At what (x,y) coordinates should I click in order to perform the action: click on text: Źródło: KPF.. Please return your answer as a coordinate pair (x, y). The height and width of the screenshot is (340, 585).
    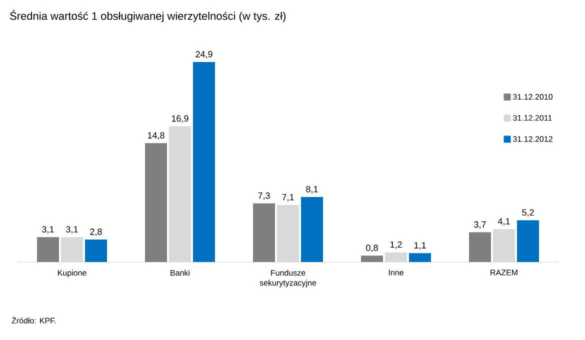
    Looking at the image, I should click on (34, 320).